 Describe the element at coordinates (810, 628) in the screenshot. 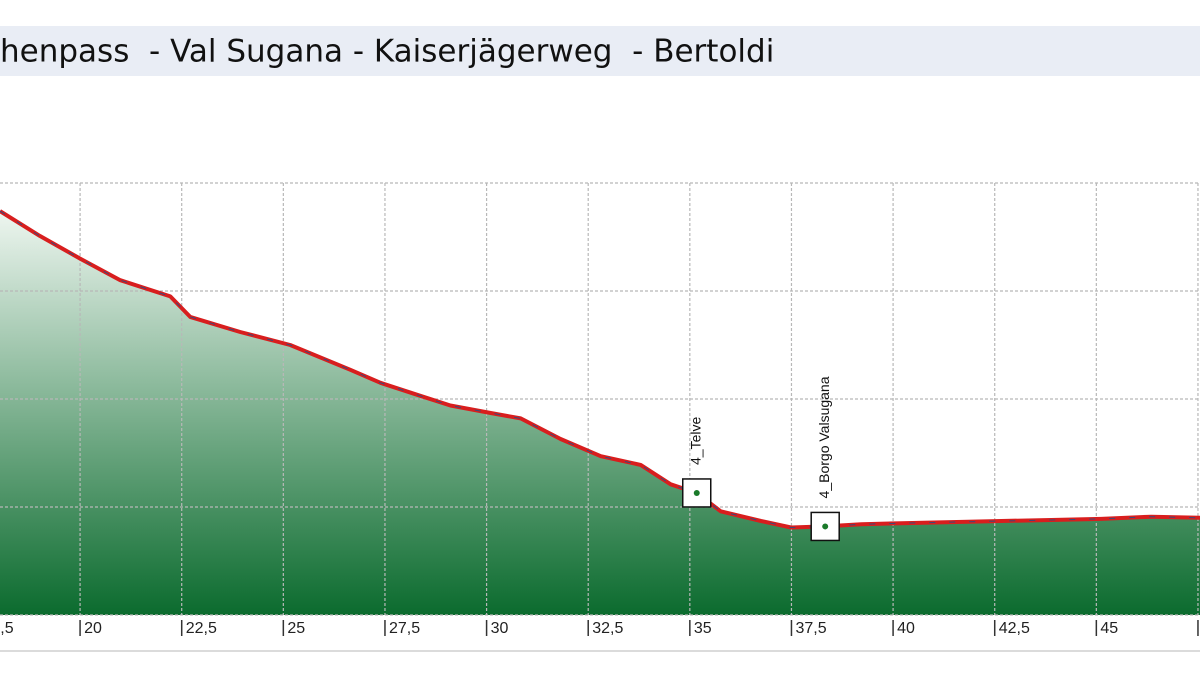

I see `x-tick-label: 37,5` at that location.